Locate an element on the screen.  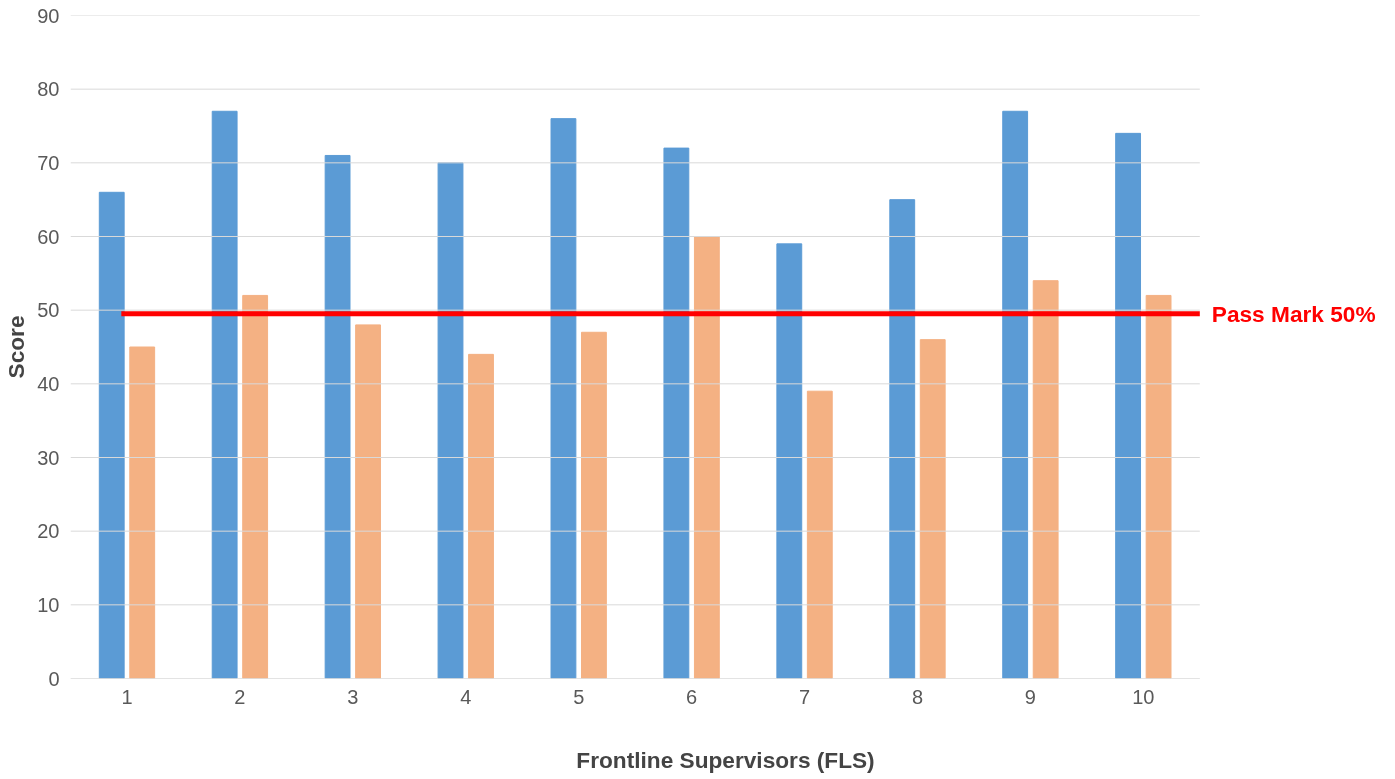
x-axis-title: Frontline Supervisors (FLS) is located at coordinates (725, 759).